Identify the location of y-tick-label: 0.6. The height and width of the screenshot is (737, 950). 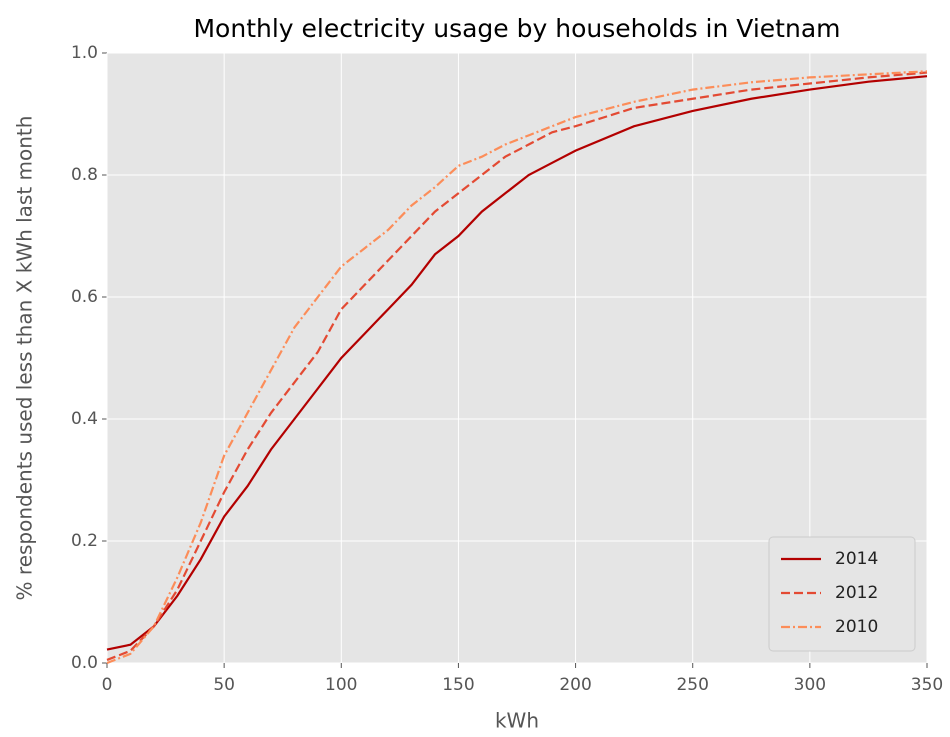
(84, 297).